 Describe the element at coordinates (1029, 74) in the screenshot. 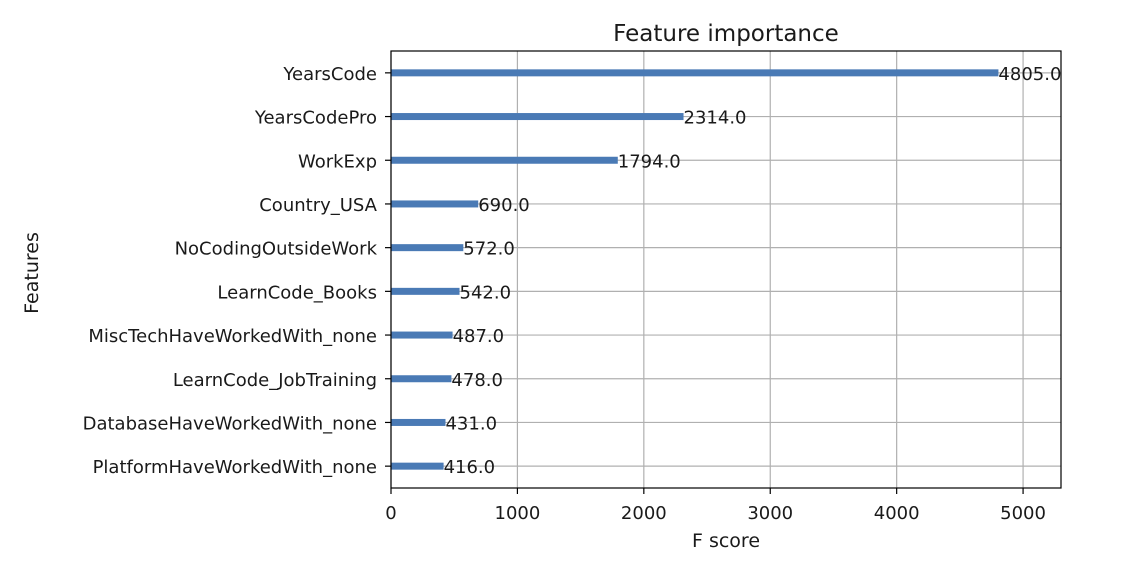

I see `bar-value-label: 4805.0` at that location.